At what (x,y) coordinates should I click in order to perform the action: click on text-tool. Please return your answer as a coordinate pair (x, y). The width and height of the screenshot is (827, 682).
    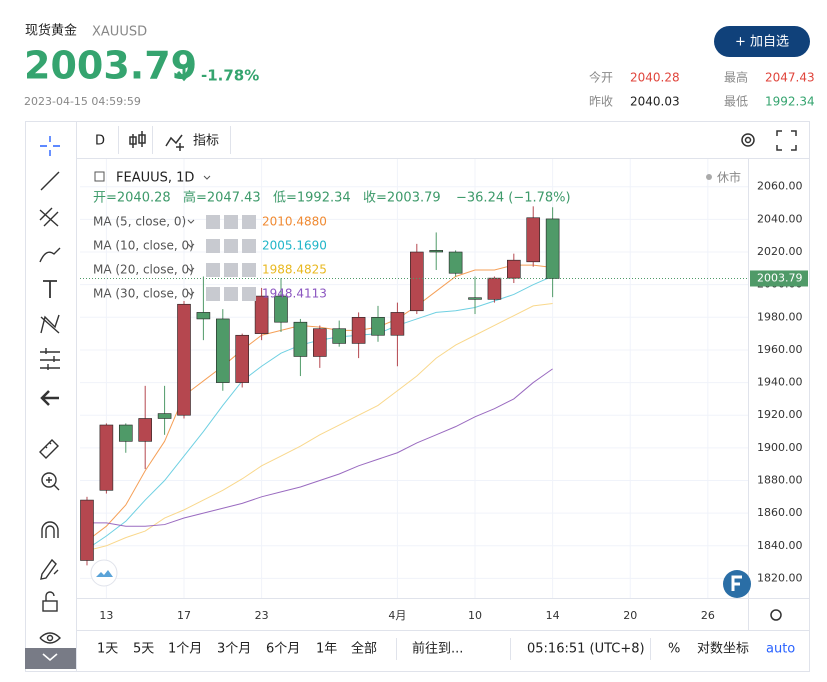
    Looking at the image, I should click on (50, 289).